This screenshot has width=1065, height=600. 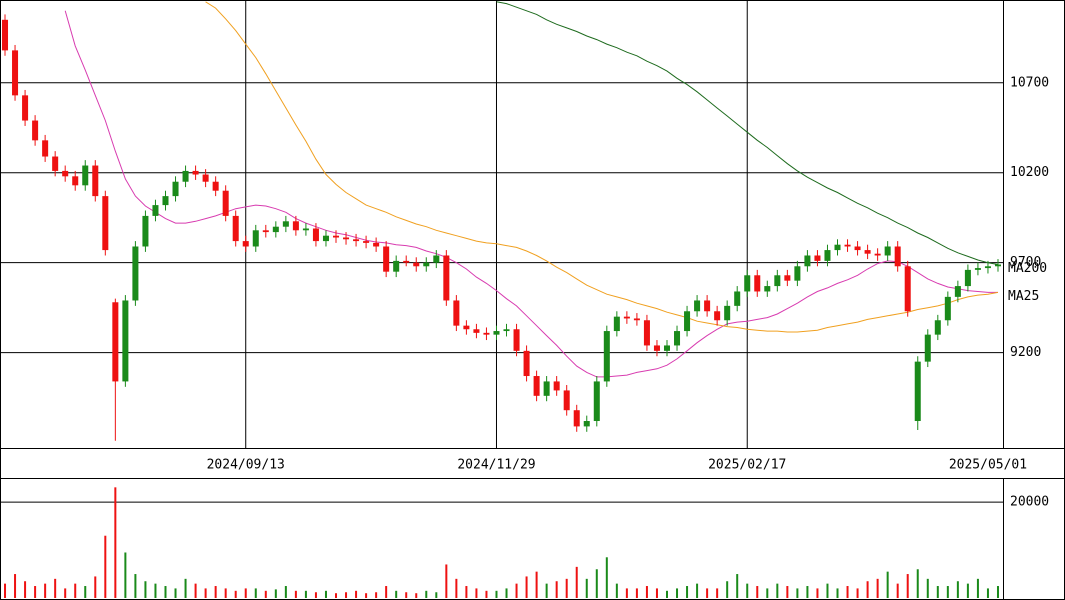 What do you see at coordinates (1025, 262) in the screenshot?
I see `y-tick-label: 9700` at bounding box center [1025, 262].